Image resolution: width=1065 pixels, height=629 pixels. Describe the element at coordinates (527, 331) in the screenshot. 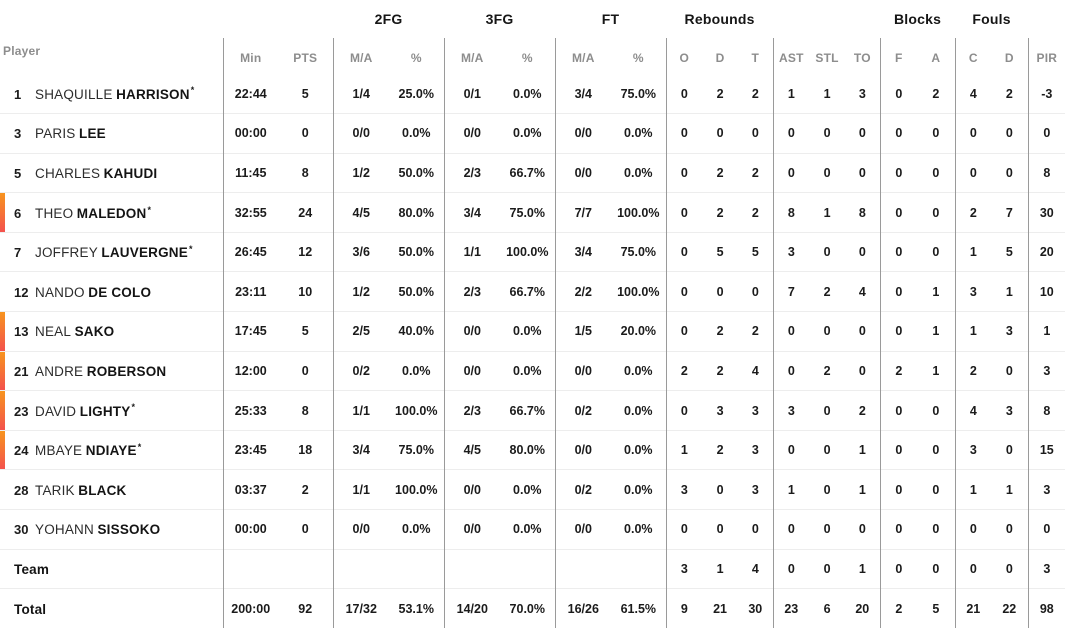

I see `stat-3fg-pct: 0.0%` at that location.